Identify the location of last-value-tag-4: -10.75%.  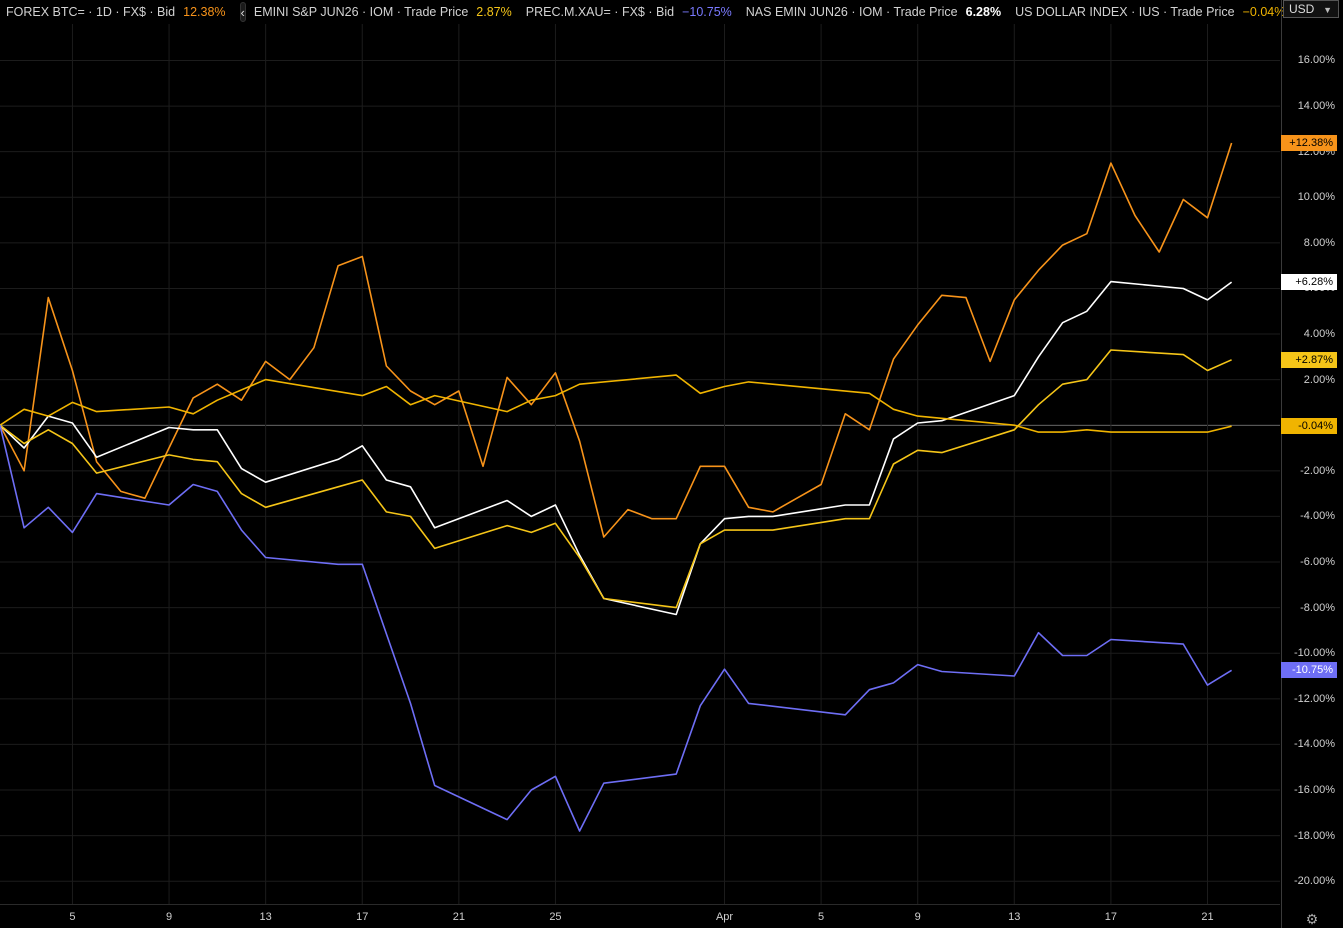
(1309, 670).